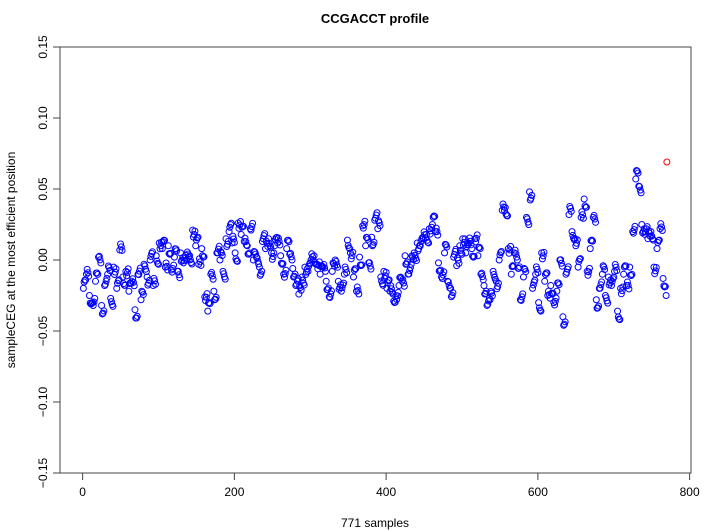 The width and height of the screenshot is (710, 530). What do you see at coordinates (43, 401) in the screenshot?
I see `y-tick-label: −0.10` at bounding box center [43, 401].